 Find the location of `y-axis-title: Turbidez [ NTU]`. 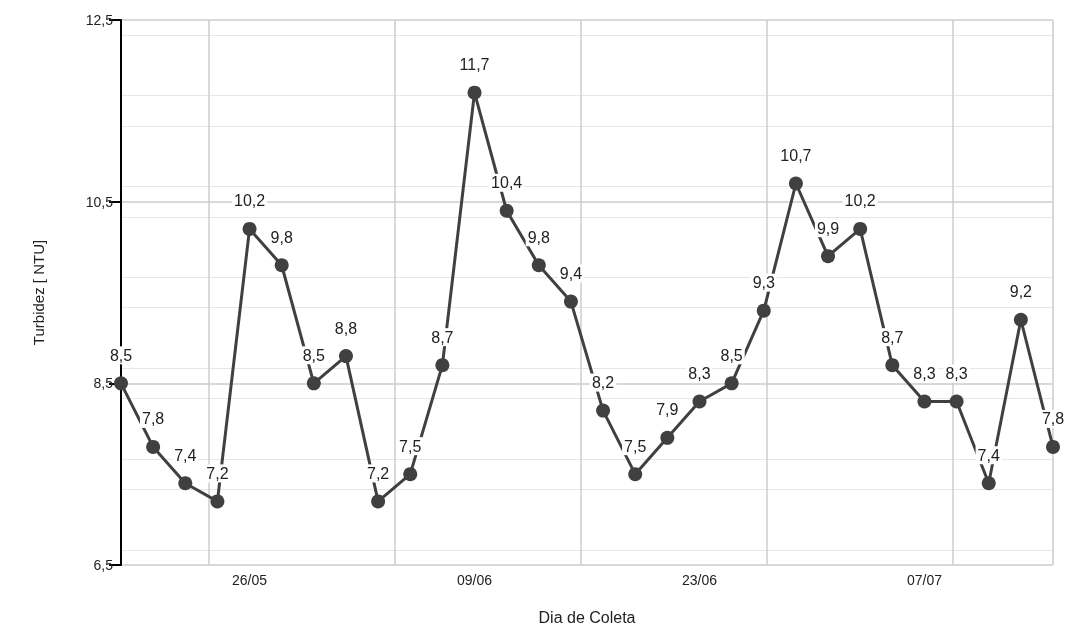

y-axis-title: Turbidez [ NTU] is located at coordinates (38, 292).